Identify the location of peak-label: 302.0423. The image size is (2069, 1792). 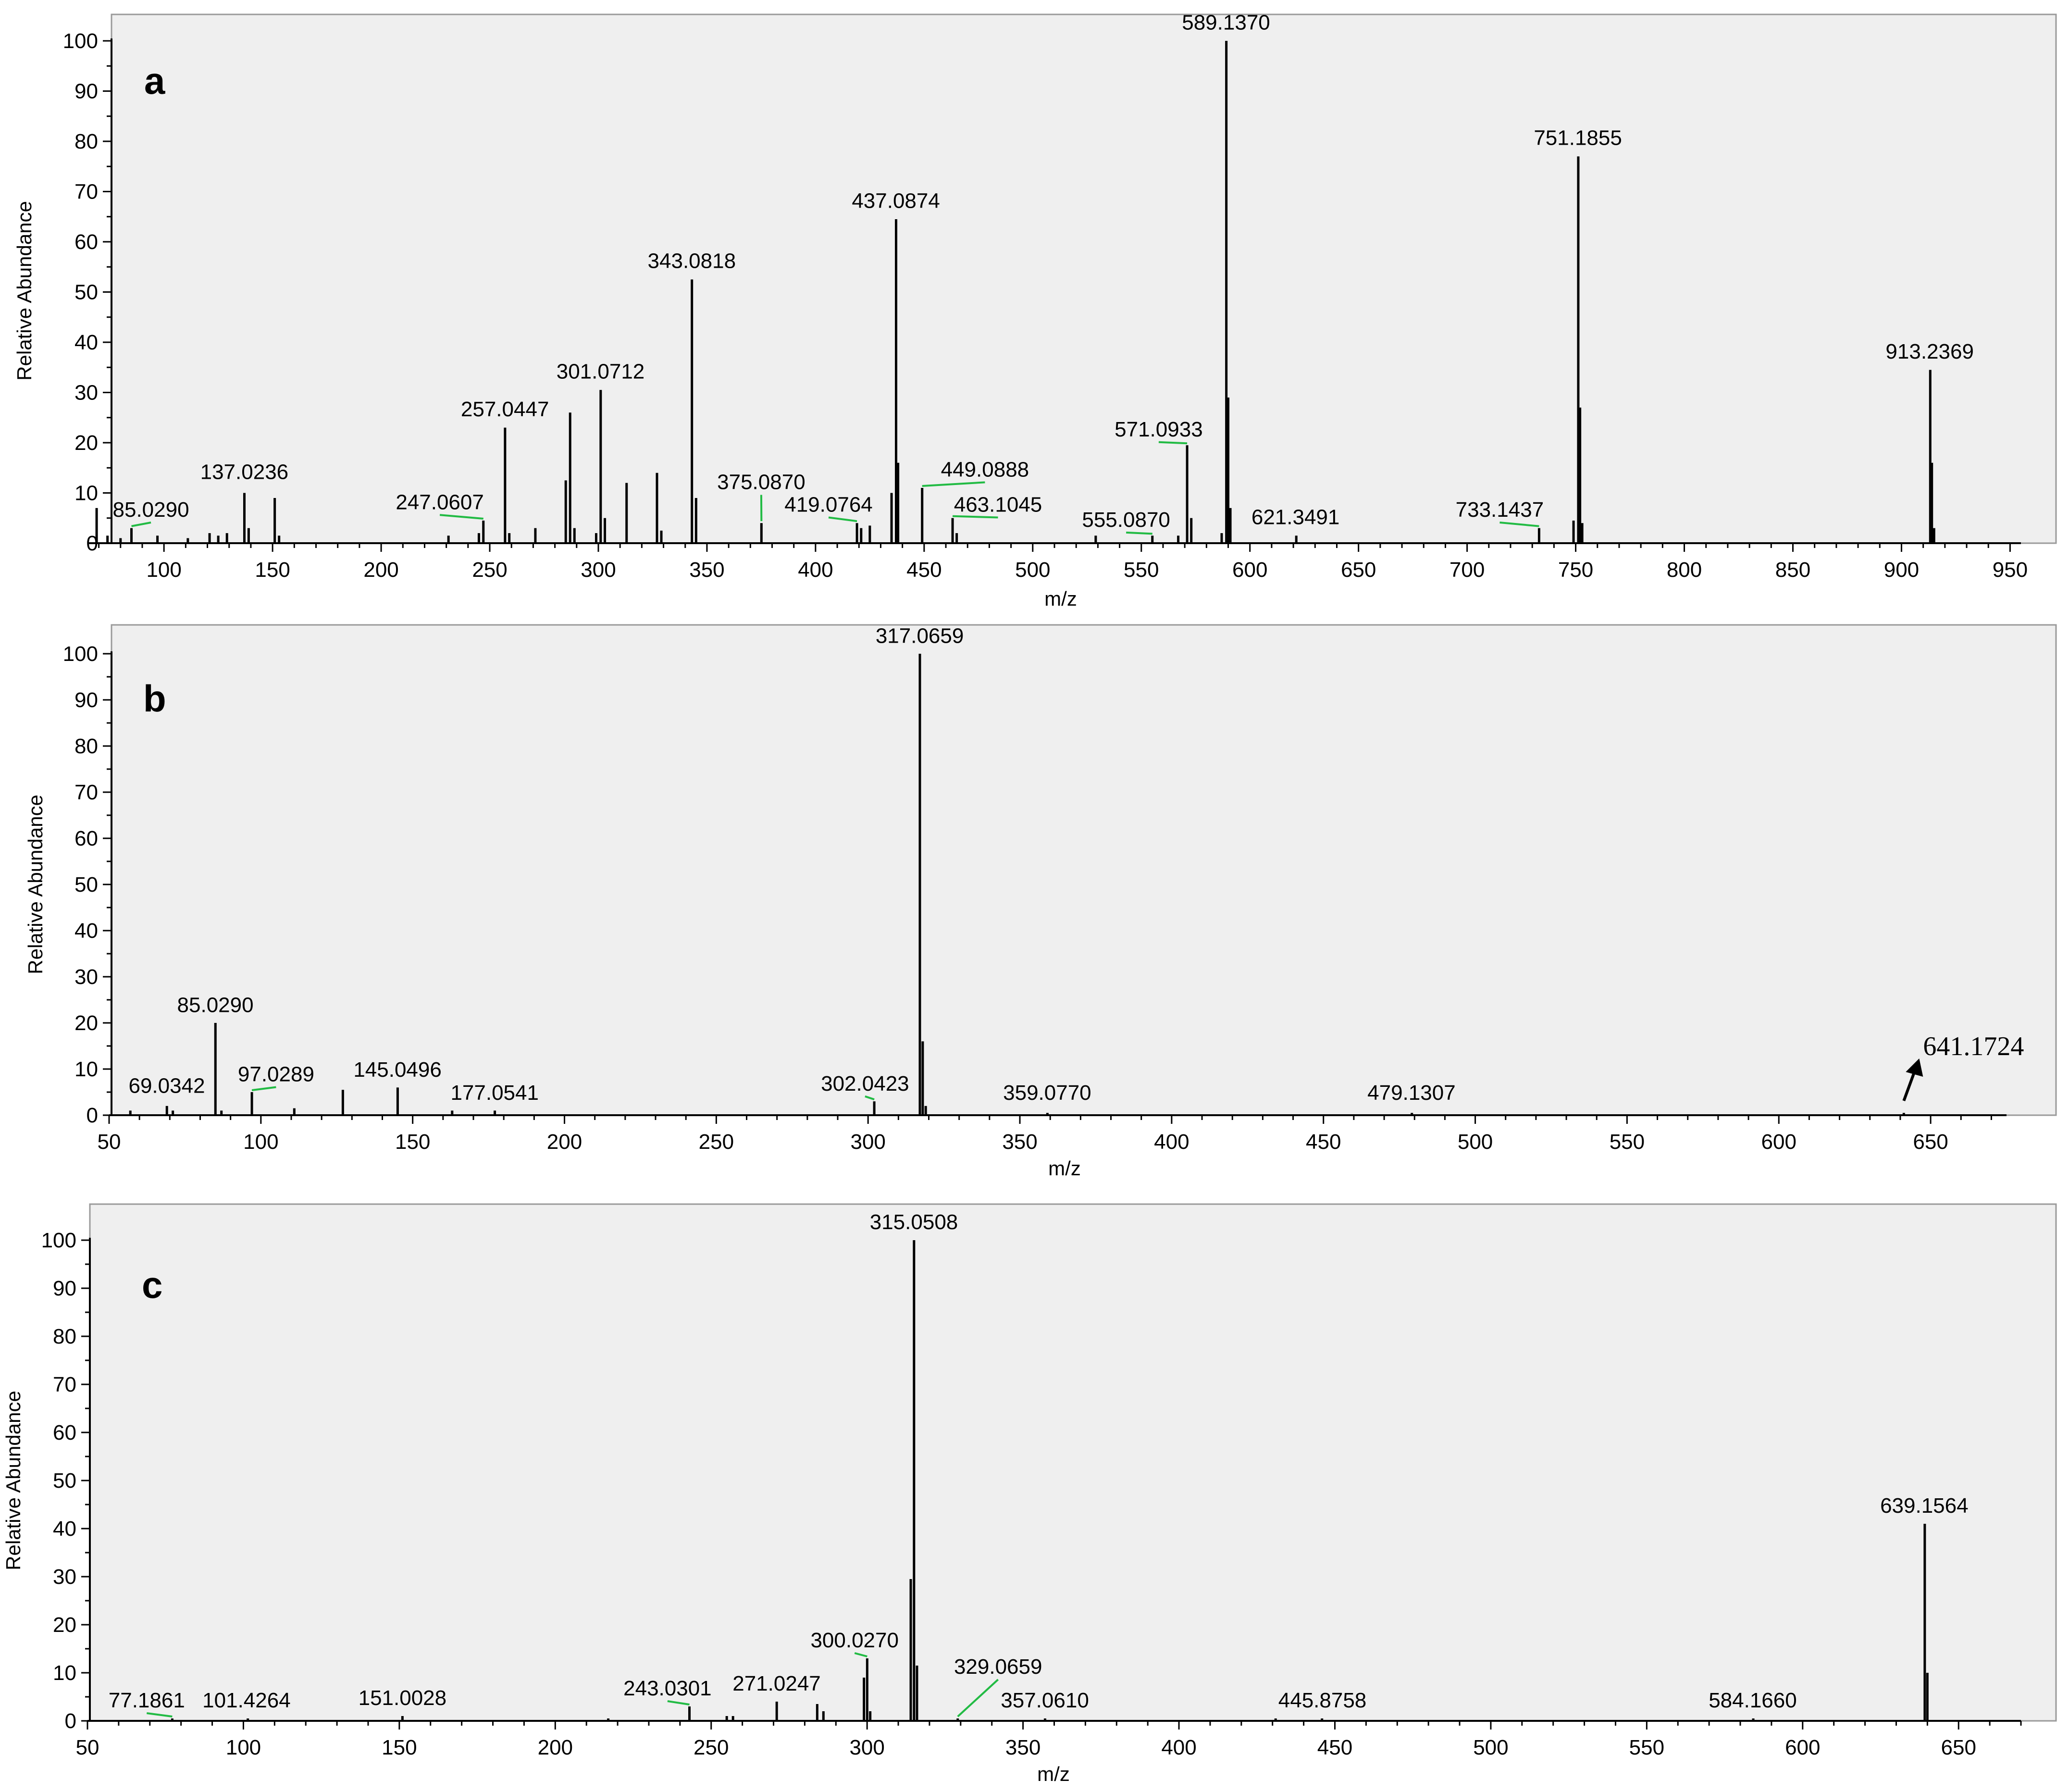
(865, 1083).